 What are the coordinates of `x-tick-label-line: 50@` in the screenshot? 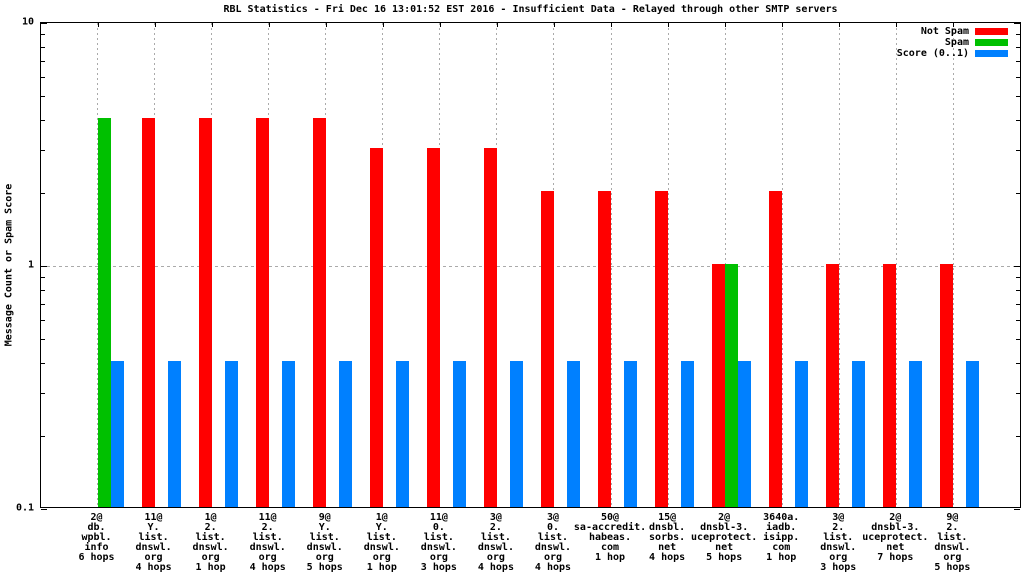 It's located at (610, 517).